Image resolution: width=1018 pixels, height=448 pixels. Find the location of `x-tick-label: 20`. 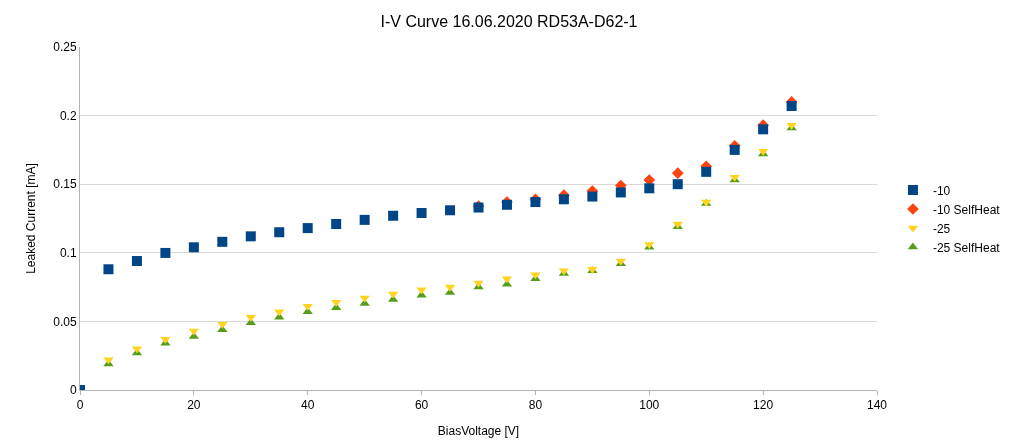

x-tick-label: 20 is located at coordinates (194, 405).